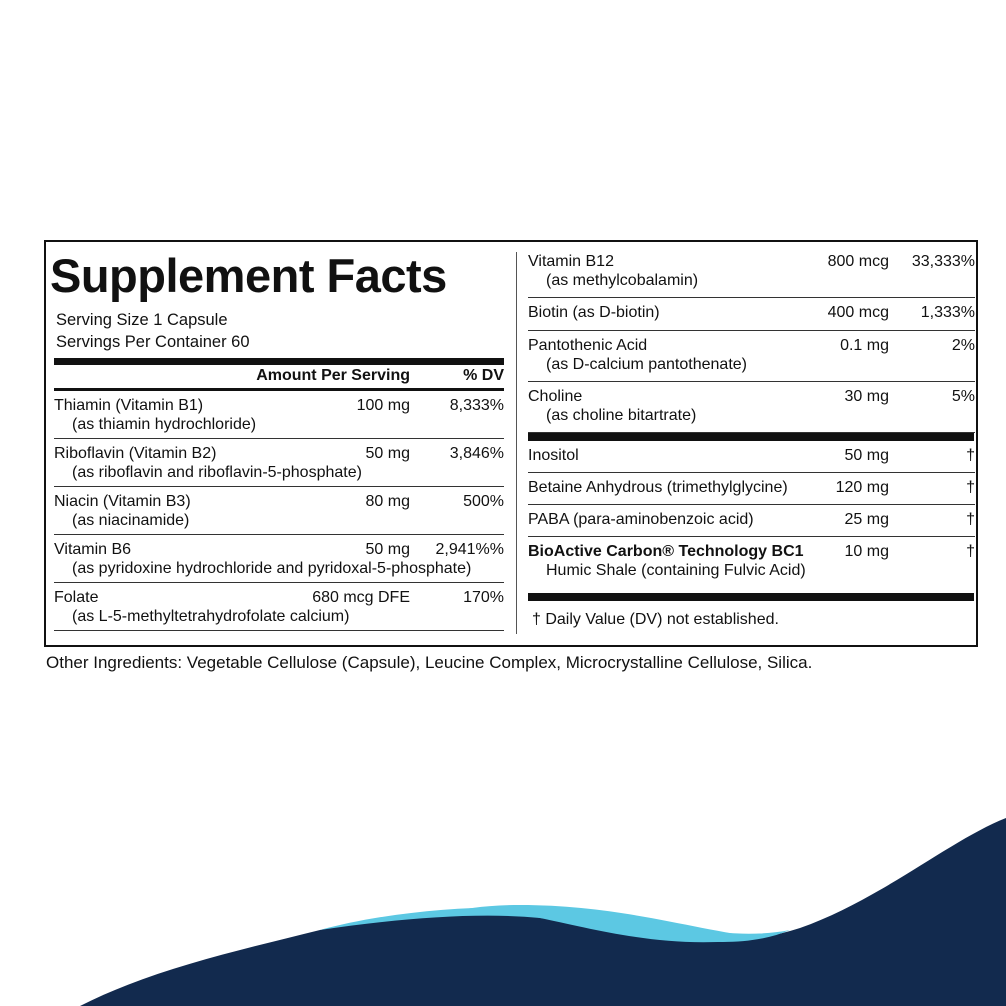  I want to click on nutrient-source: (as L-5-methyltetrahydrofolate calcium), so click(211, 616).